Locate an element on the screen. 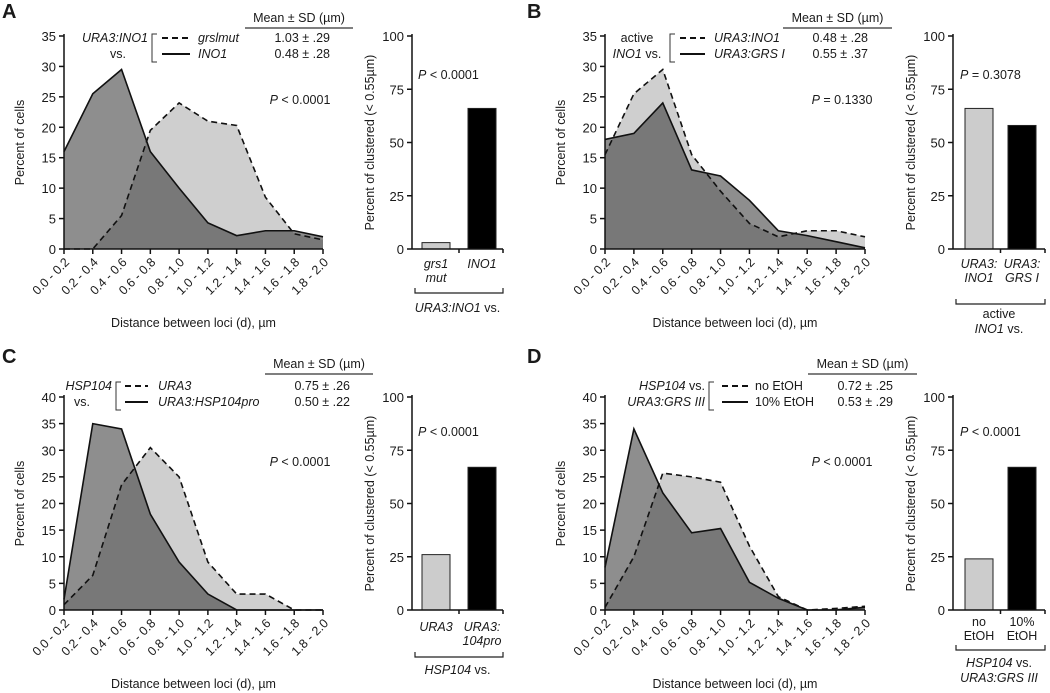  bar-group-label: URA3:INO1 vs. is located at coordinates (457, 308).